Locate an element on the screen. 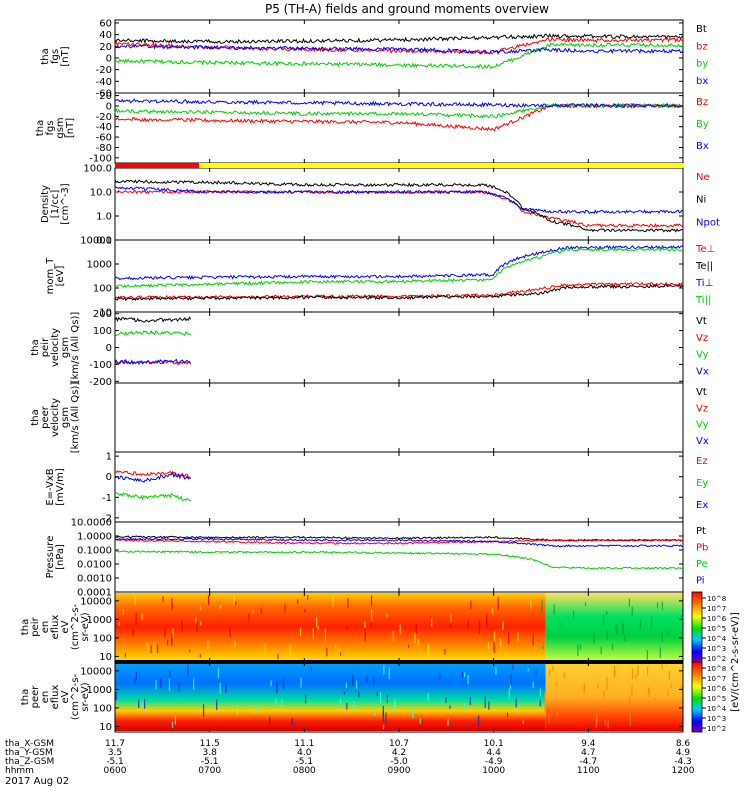 The image size is (750, 800). y-axis-label: E=-VxB[mV/m] is located at coordinates (55, 487).